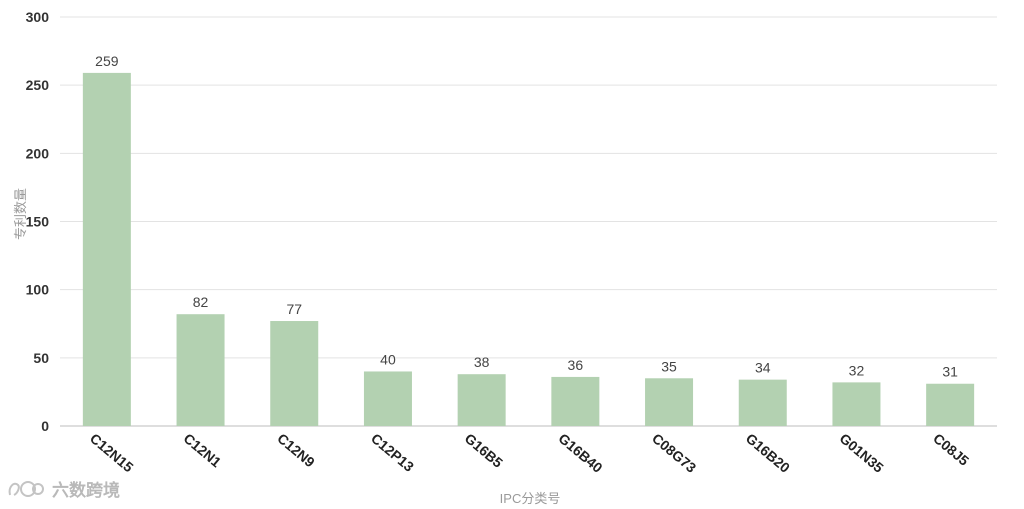  I want to click on x-tick-label: G16B20, so click(768, 453).